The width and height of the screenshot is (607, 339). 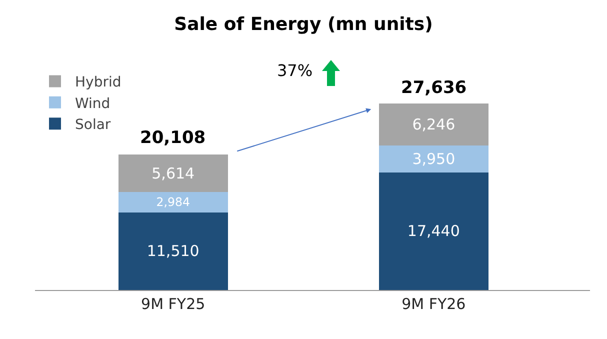 I want to click on x-tick-label: 9M FY25, so click(x=173, y=304).